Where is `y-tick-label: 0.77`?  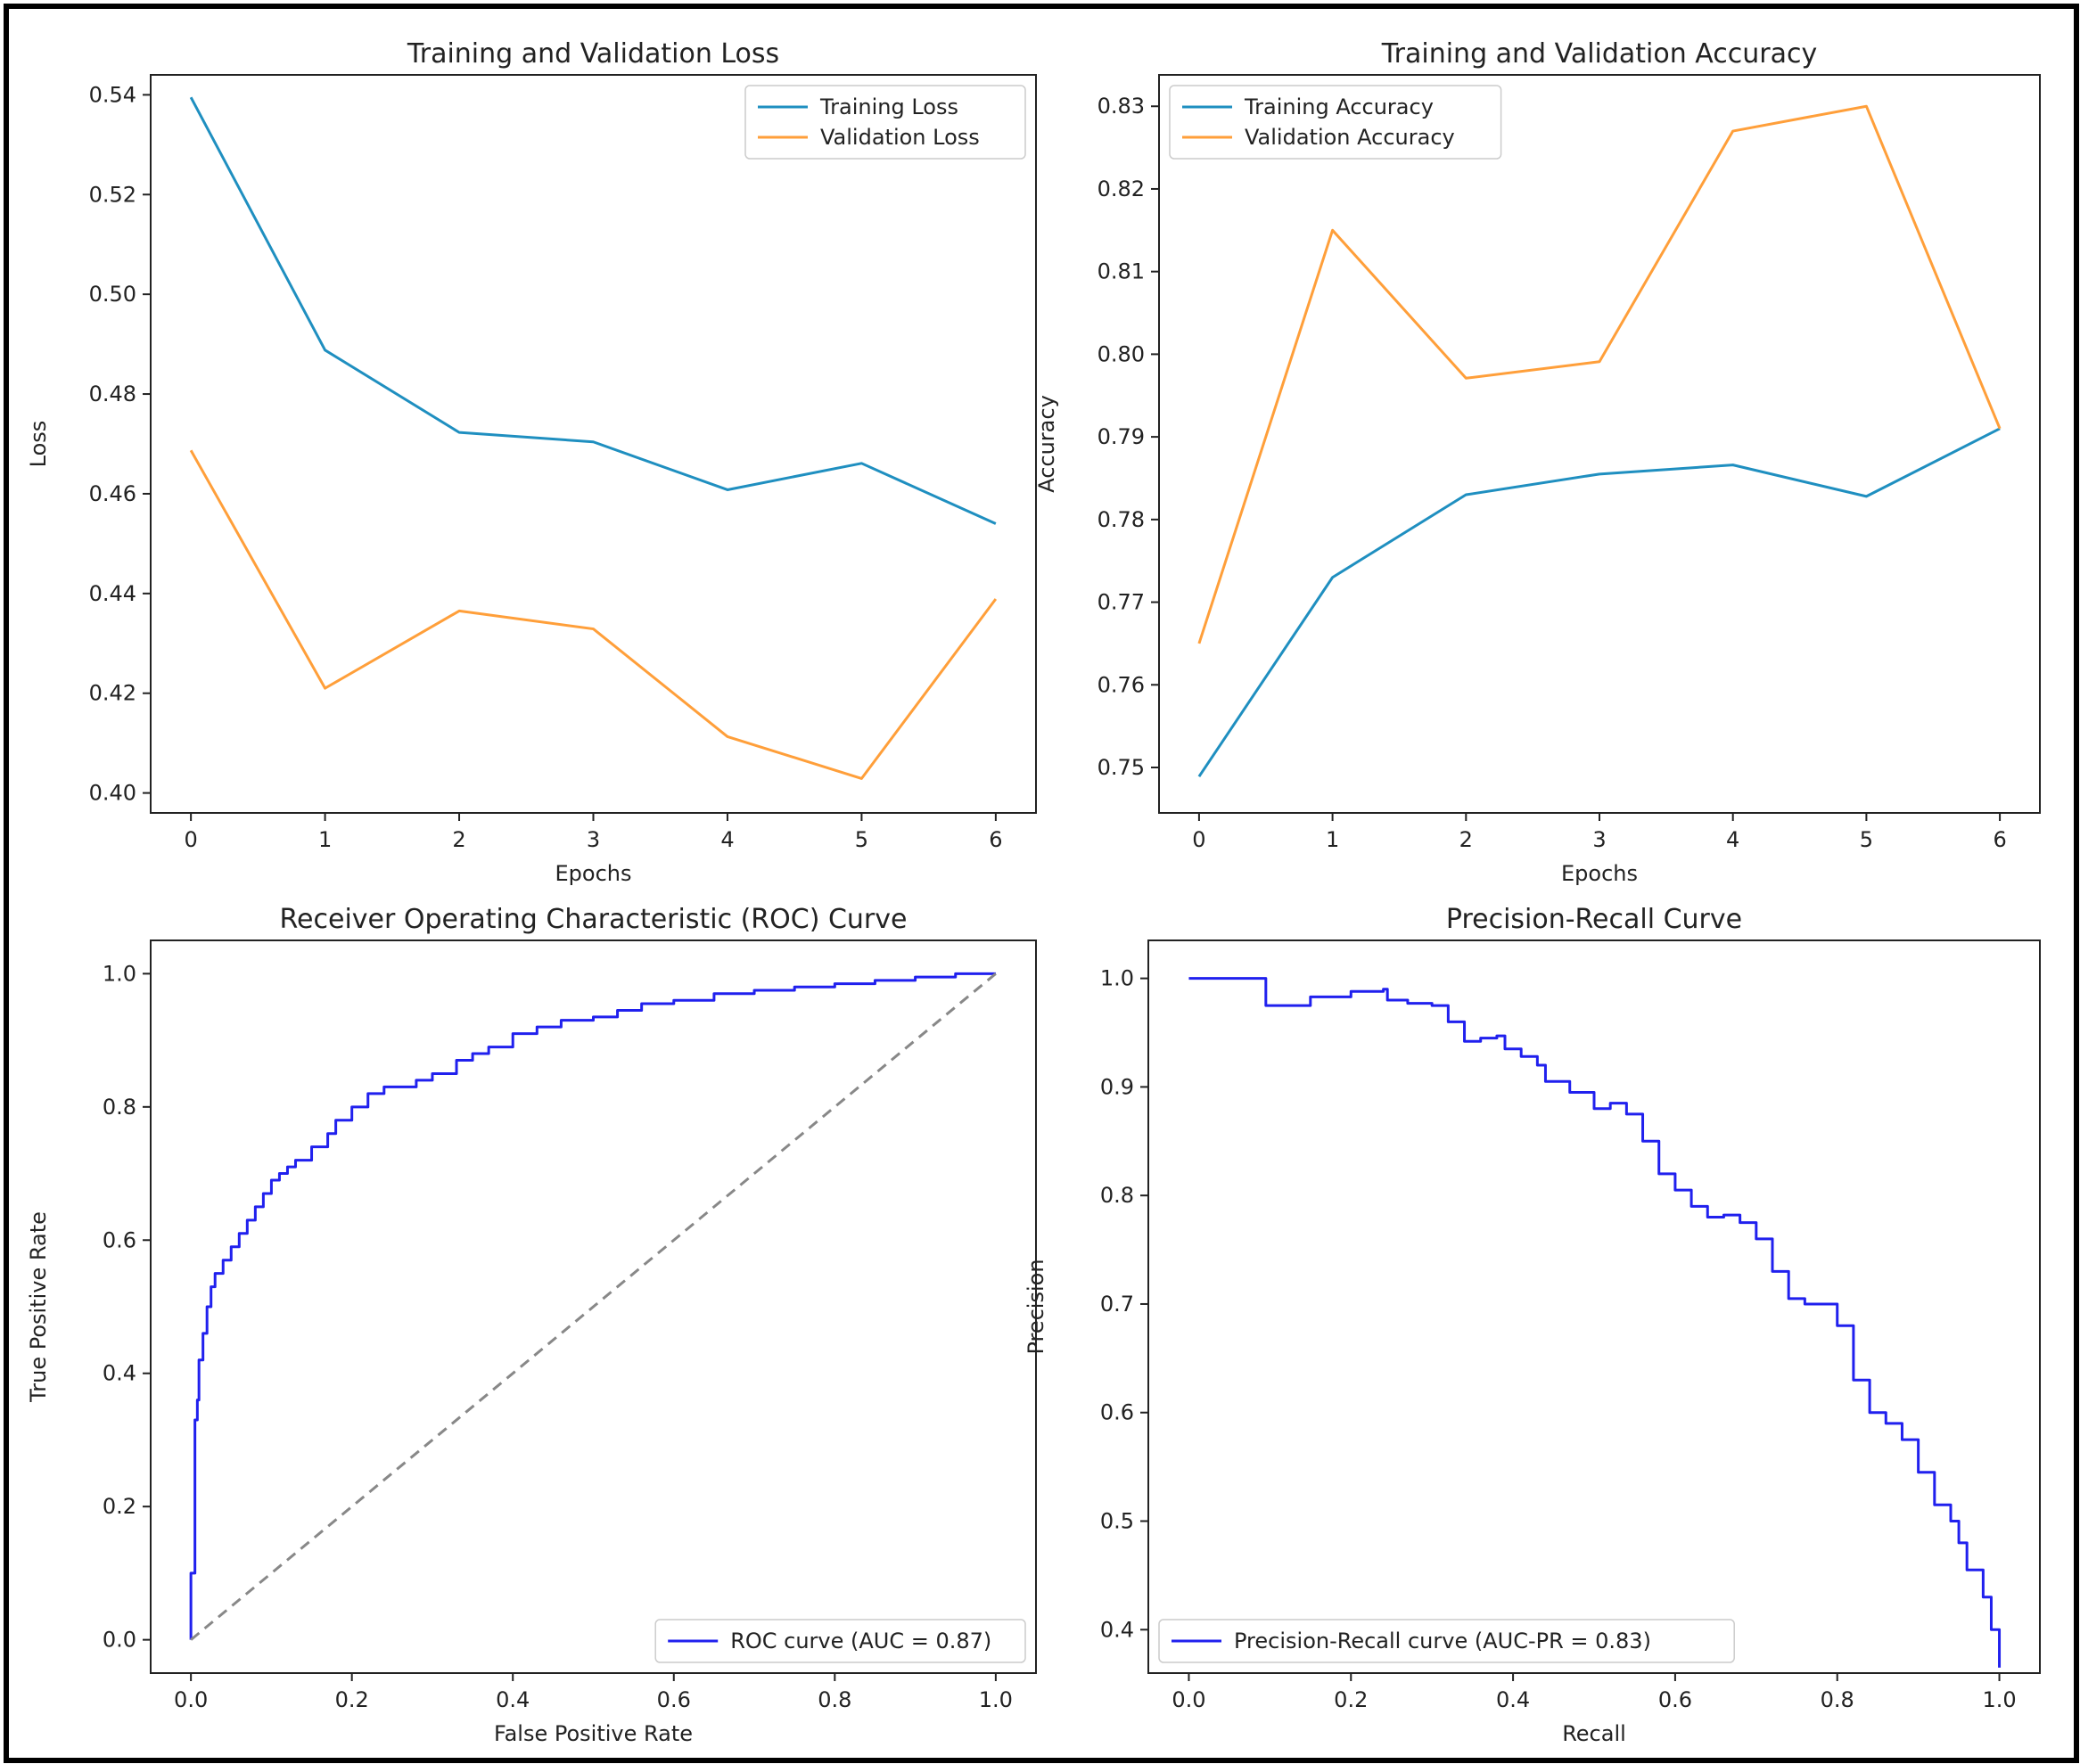 y-tick-label: 0.77 is located at coordinates (1121, 602).